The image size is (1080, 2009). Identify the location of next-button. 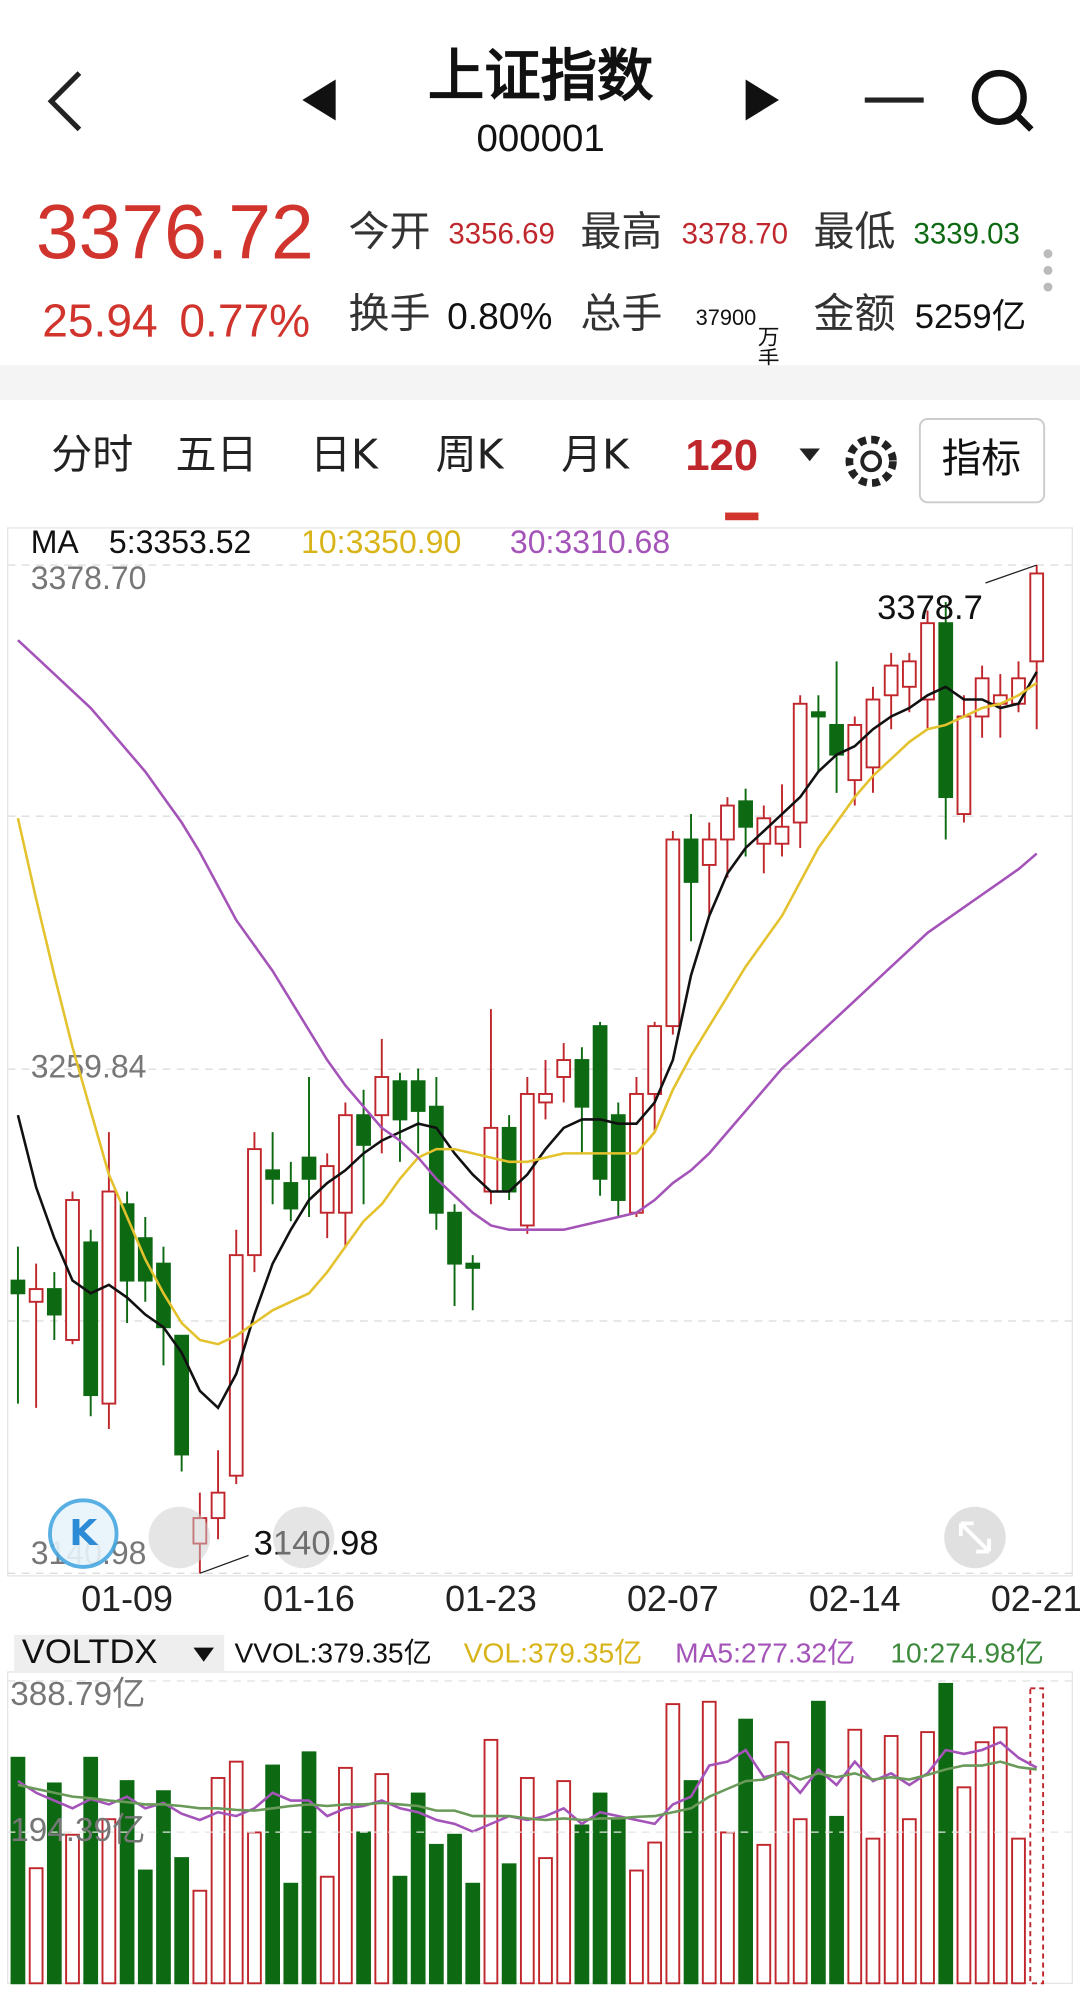
(762, 100).